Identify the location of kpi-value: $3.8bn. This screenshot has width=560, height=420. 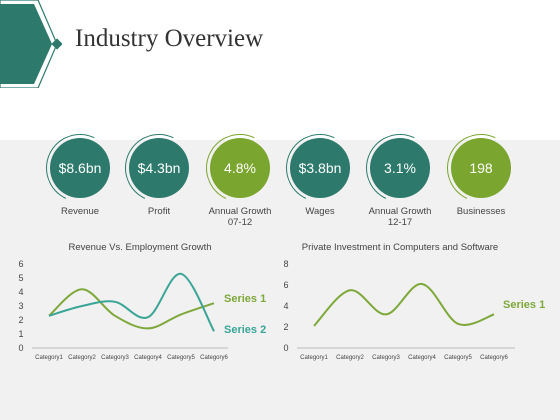
(320, 168).